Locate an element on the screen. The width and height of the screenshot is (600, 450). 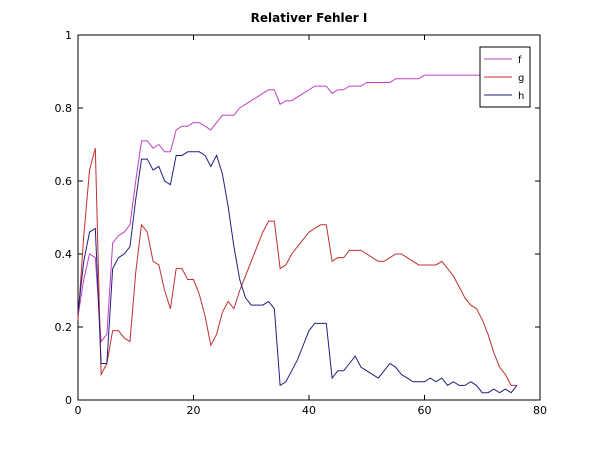
y-tick-label: 1 is located at coordinates (68, 35).